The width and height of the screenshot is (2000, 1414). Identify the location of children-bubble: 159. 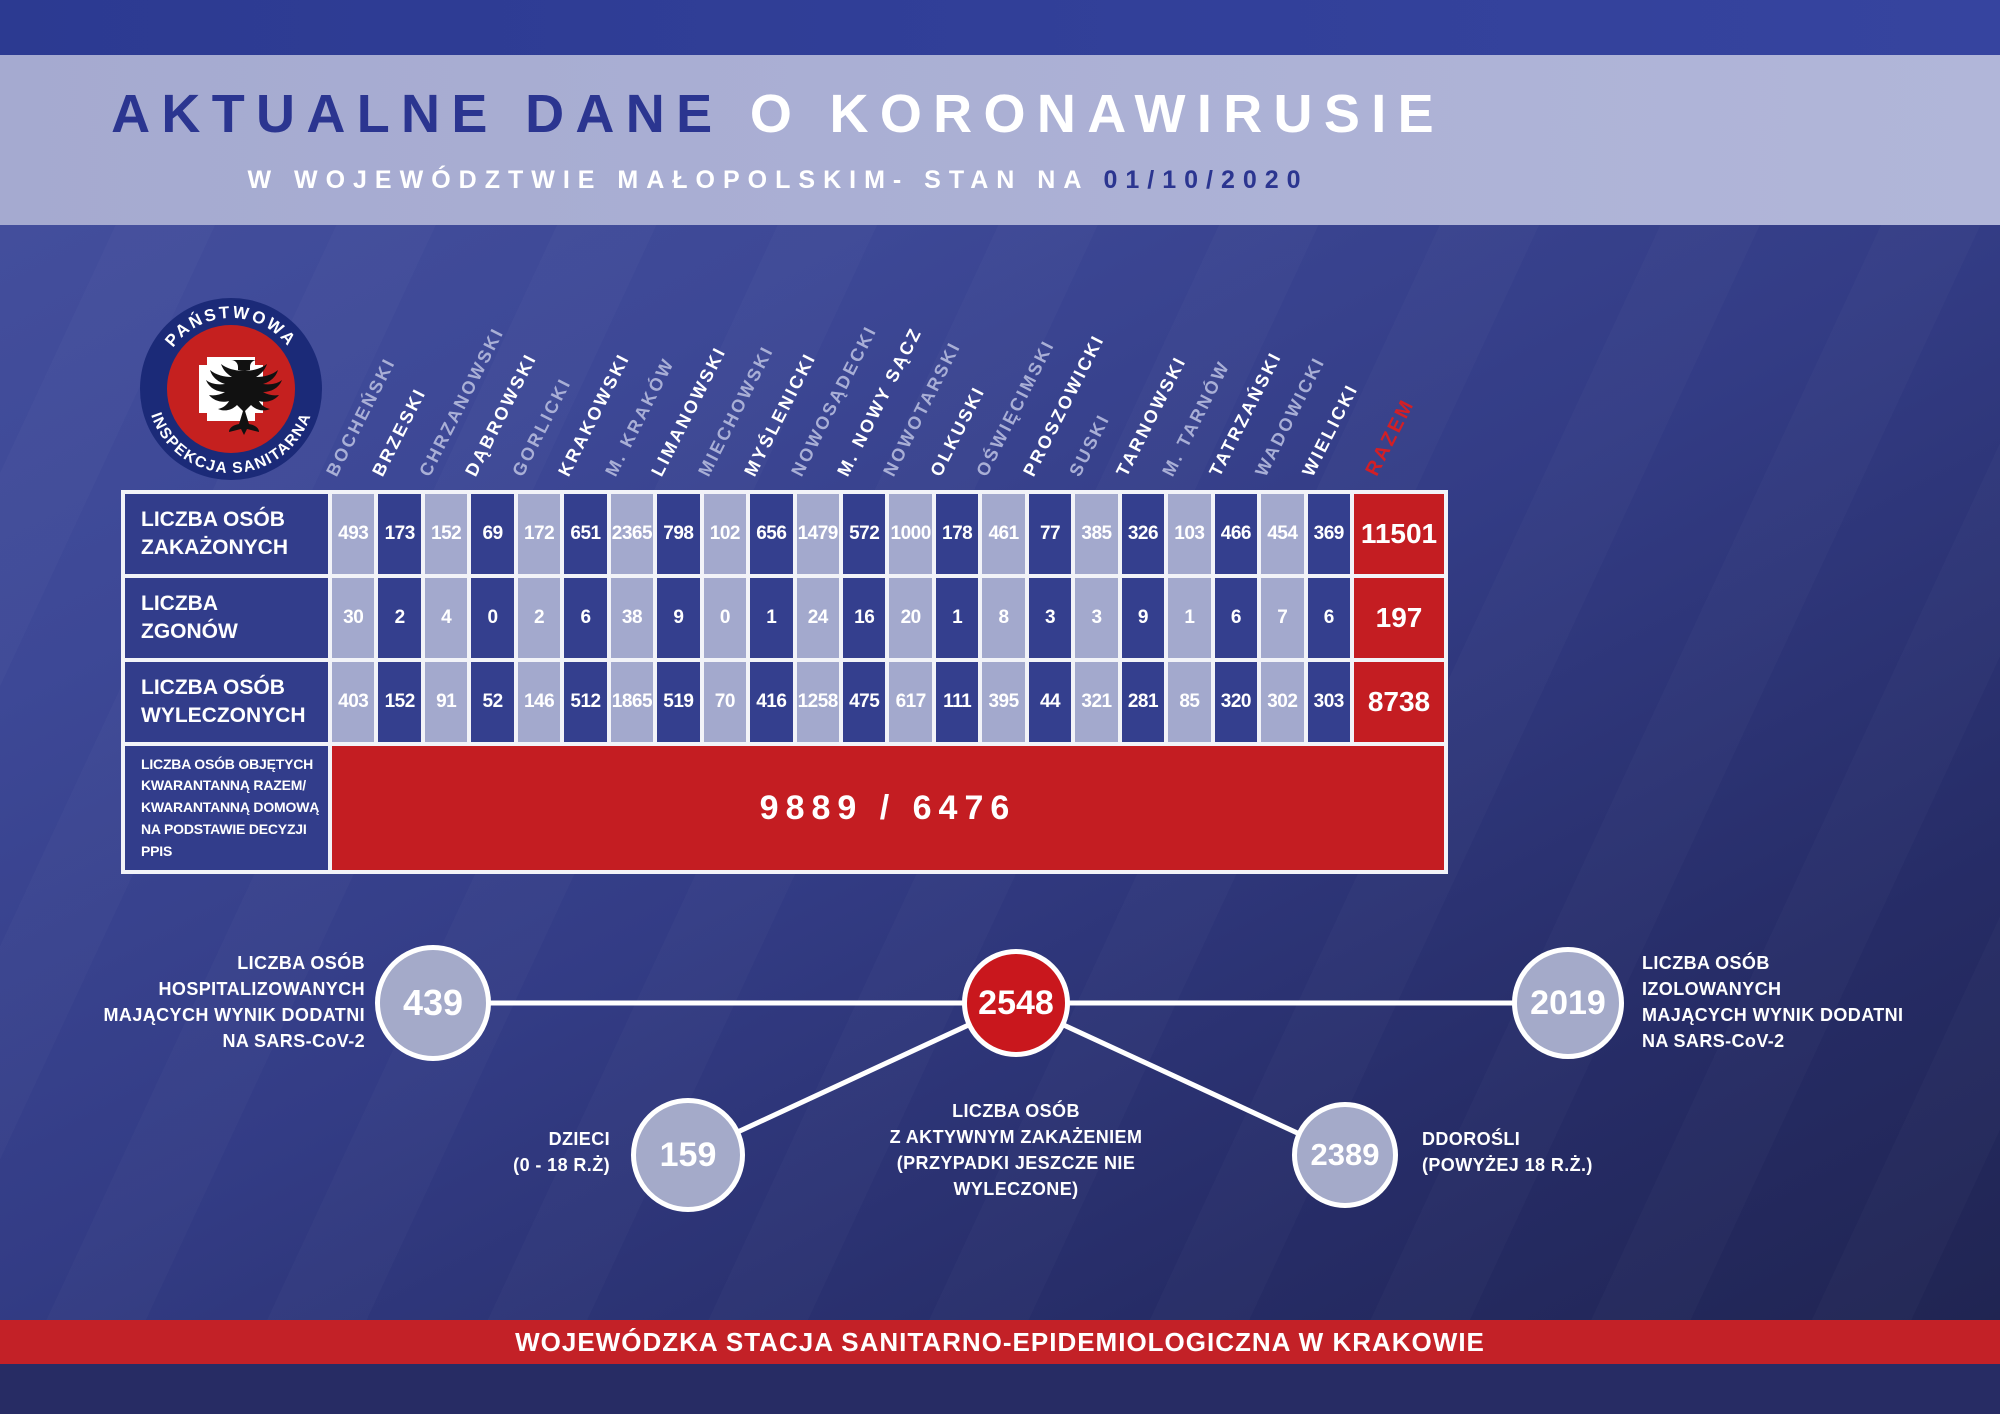
(688, 1155).